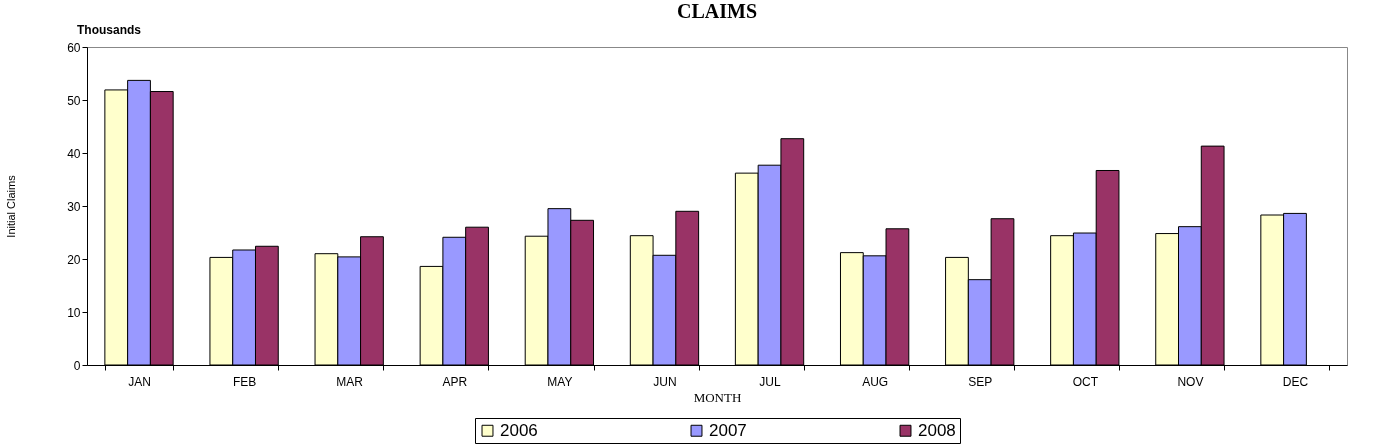 This screenshot has width=1377, height=447. Describe the element at coordinates (74, 259) in the screenshot. I see `y-tick-label: 20` at that location.